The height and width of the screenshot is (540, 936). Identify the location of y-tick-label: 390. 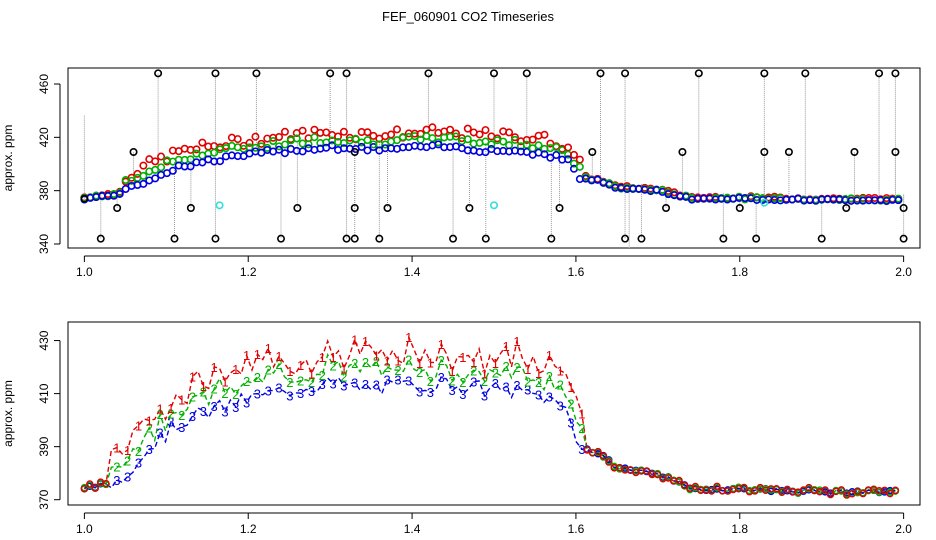
(44, 446).